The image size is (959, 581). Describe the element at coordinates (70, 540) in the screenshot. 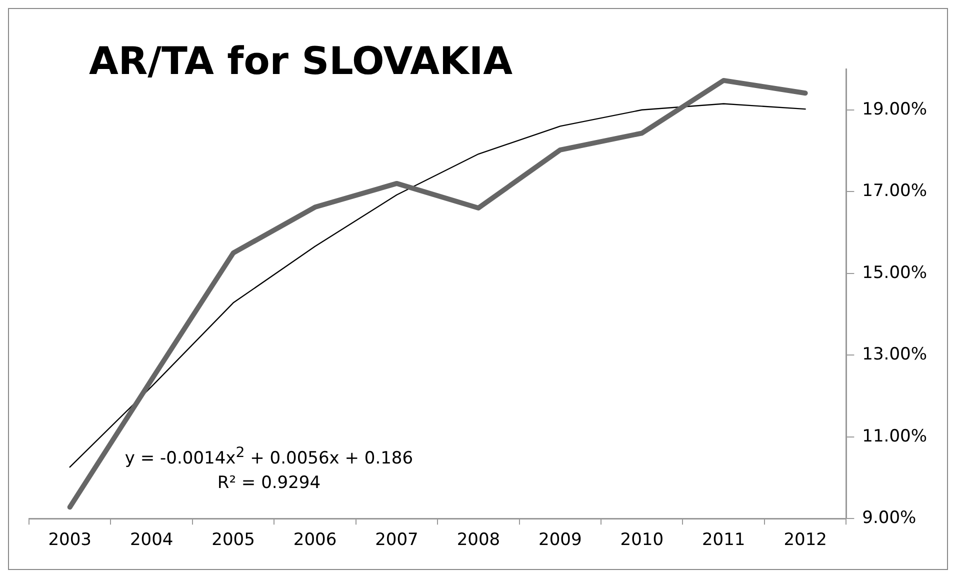

I see `x-tick-label: 2003` at that location.